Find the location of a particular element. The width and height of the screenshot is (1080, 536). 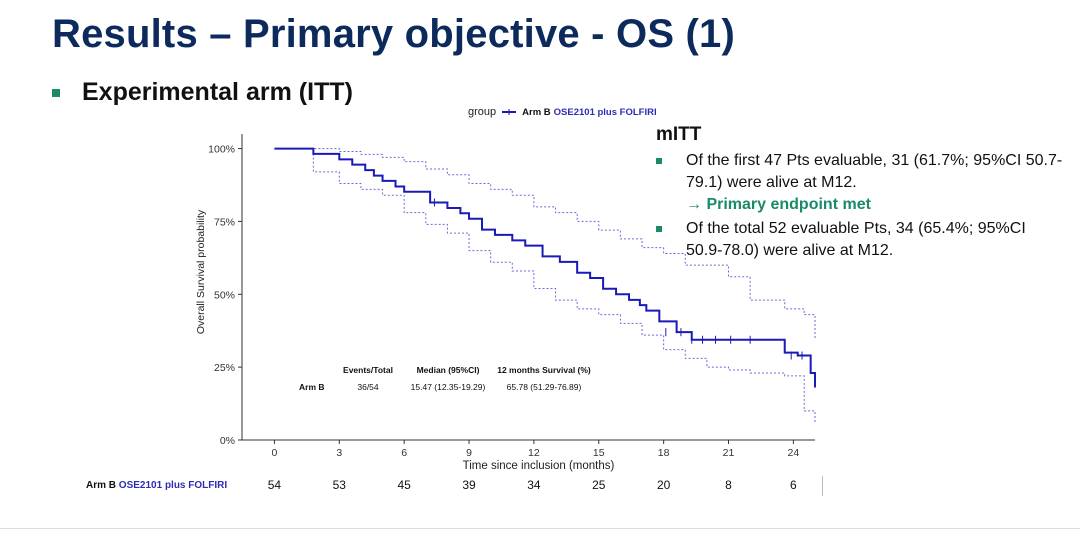

risk-number: 6 is located at coordinates (793, 485).